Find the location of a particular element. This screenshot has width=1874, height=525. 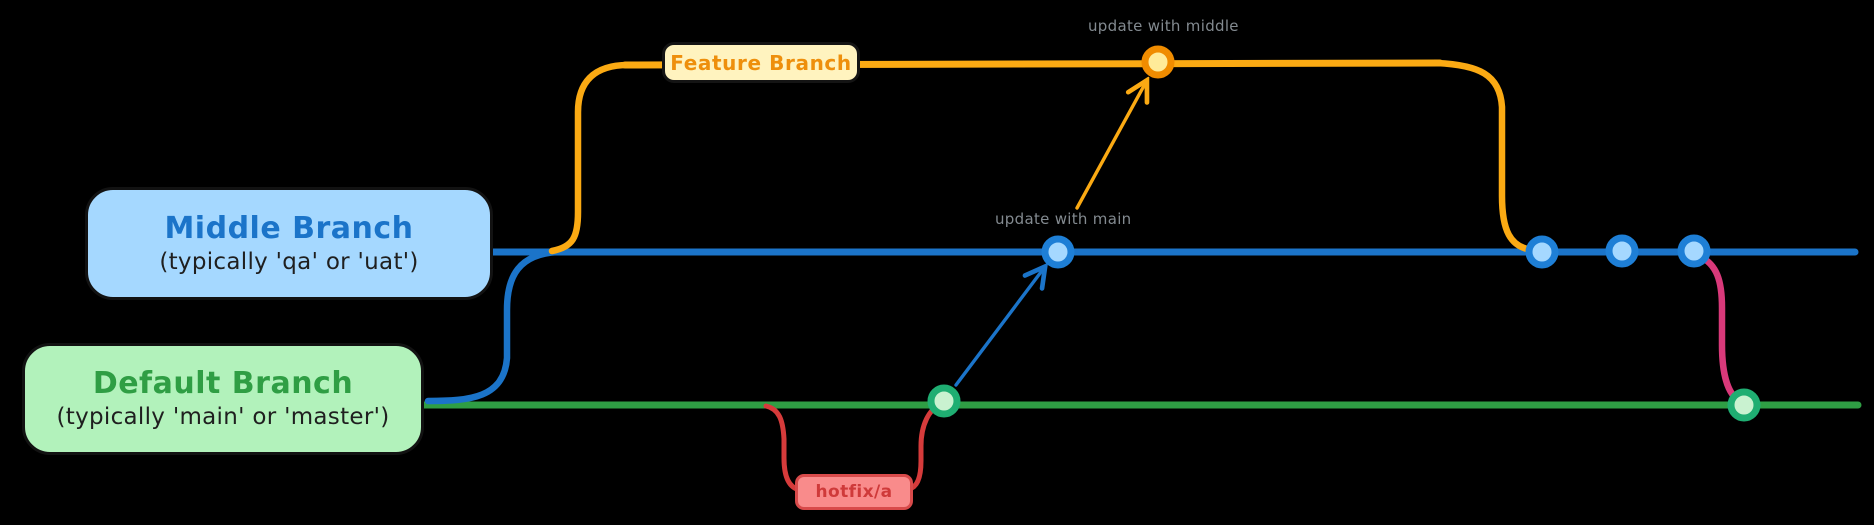

commit-node-hotfix-merge is located at coordinates (944, 401).